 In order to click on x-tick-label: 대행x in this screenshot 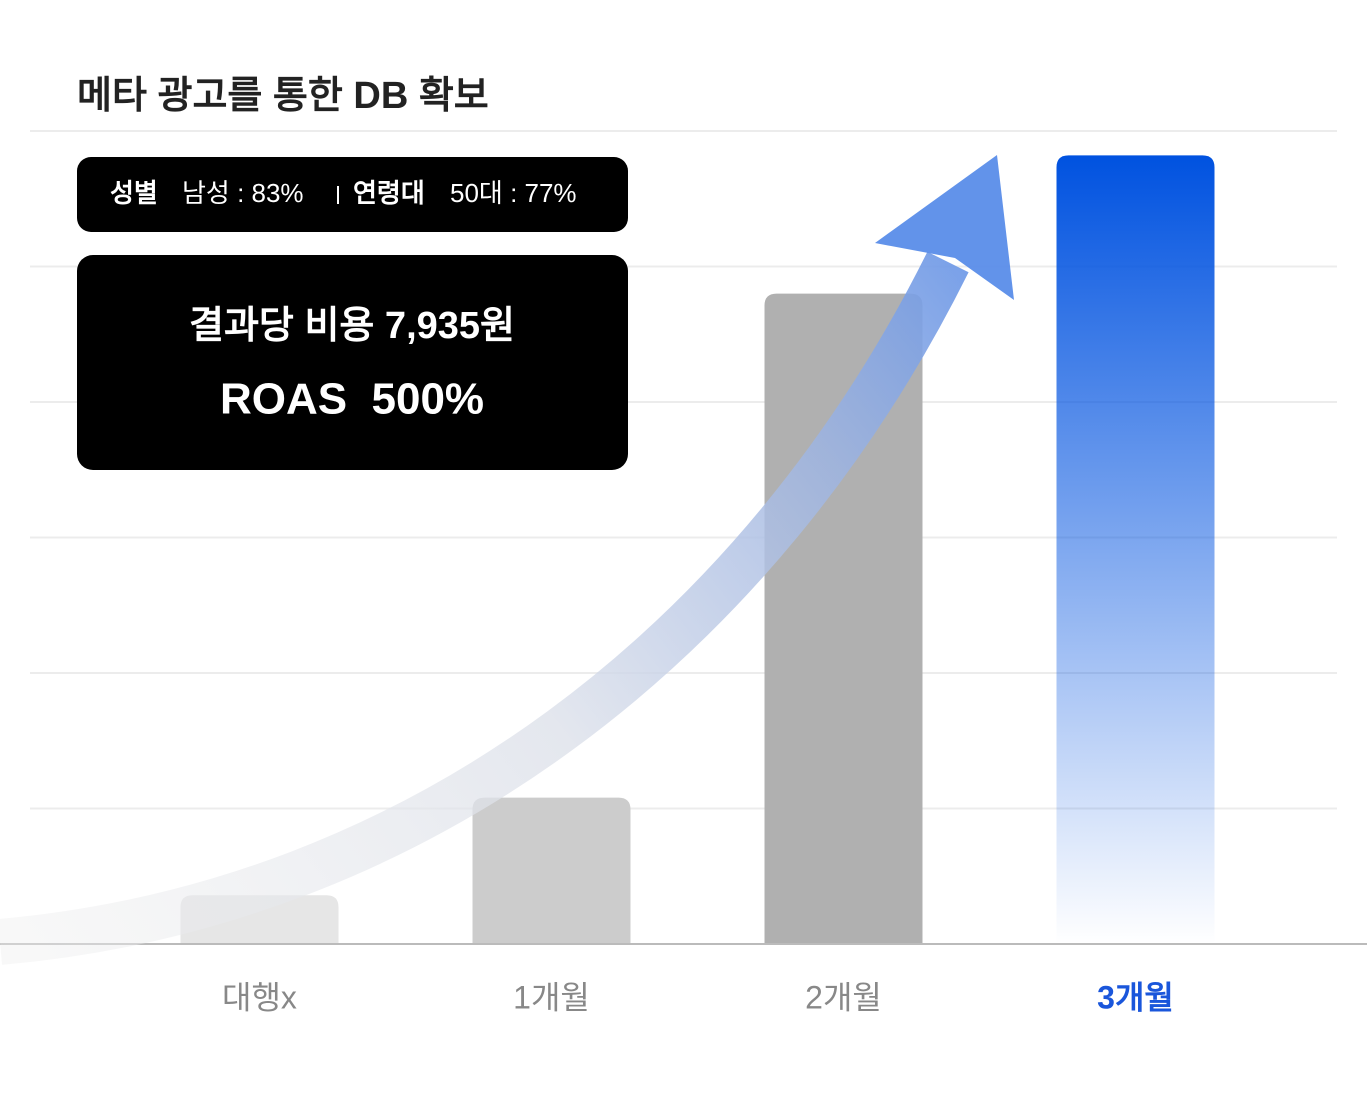, I will do `click(259, 997)`.